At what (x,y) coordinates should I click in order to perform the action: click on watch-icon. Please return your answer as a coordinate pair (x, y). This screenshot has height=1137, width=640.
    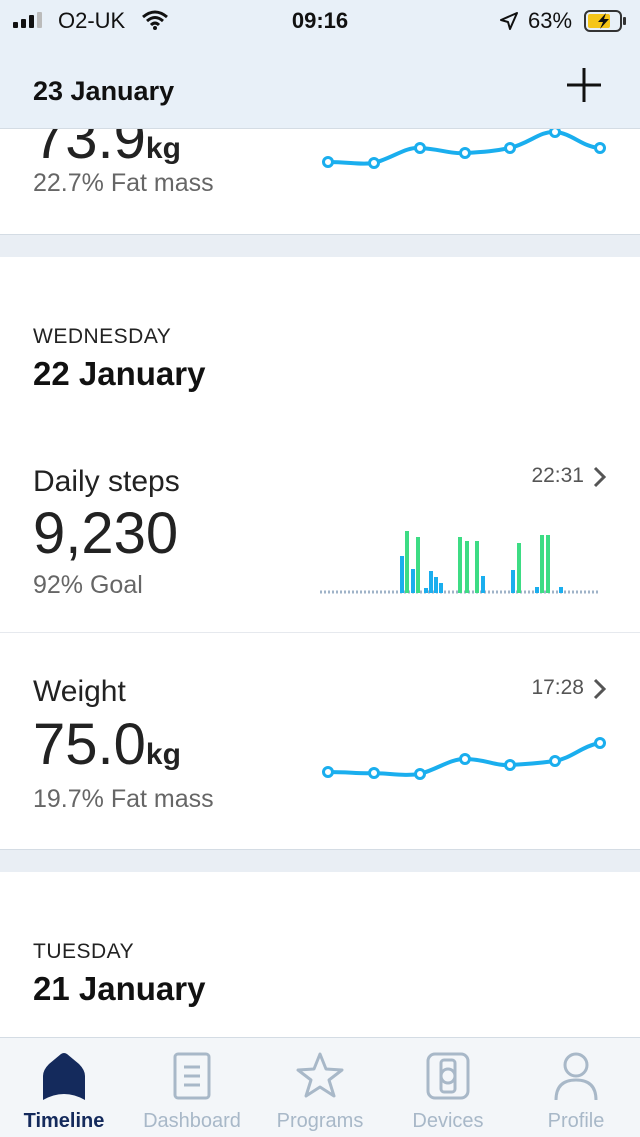
    Looking at the image, I should click on (448, 1076).